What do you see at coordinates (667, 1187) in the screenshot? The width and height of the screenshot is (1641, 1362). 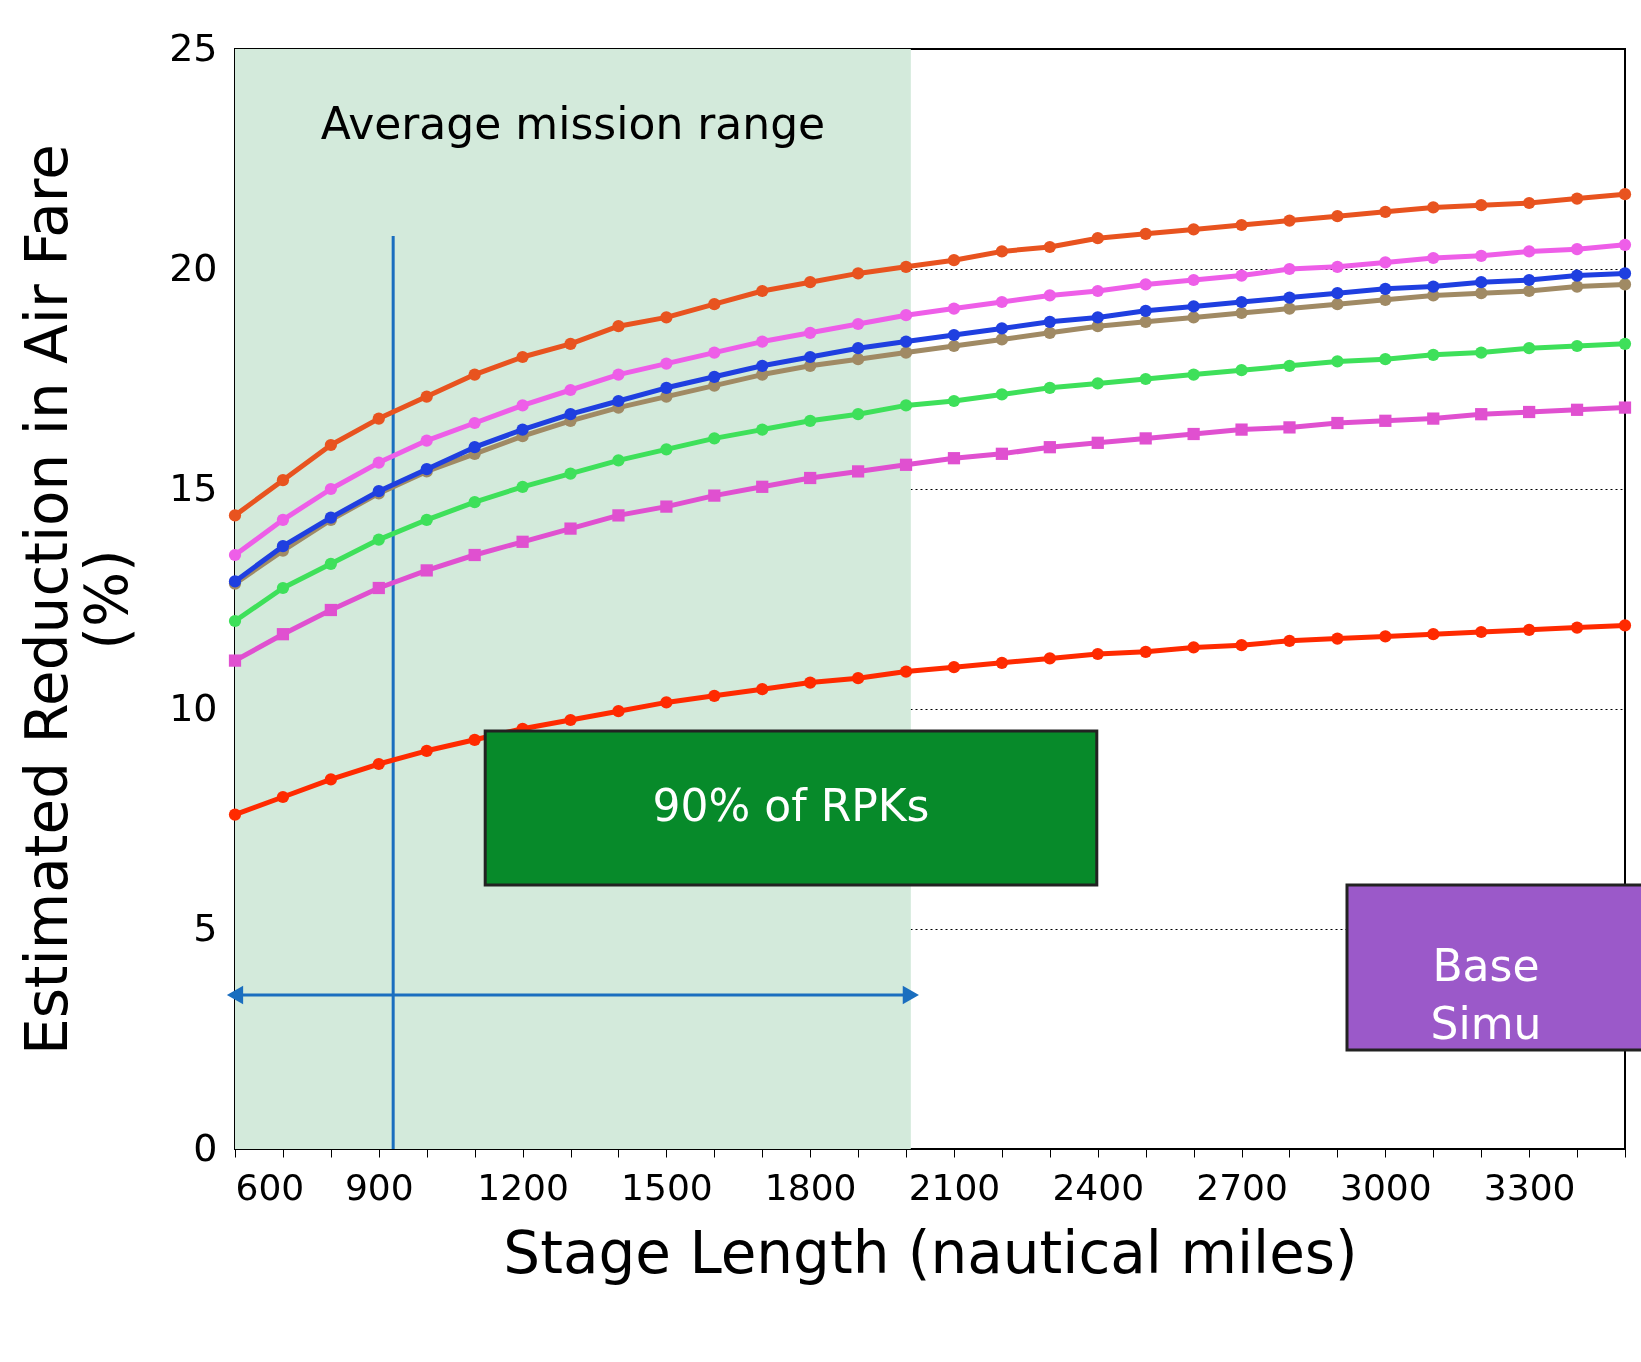 I see `x-tick-label: 1500` at bounding box center [667, 1187].